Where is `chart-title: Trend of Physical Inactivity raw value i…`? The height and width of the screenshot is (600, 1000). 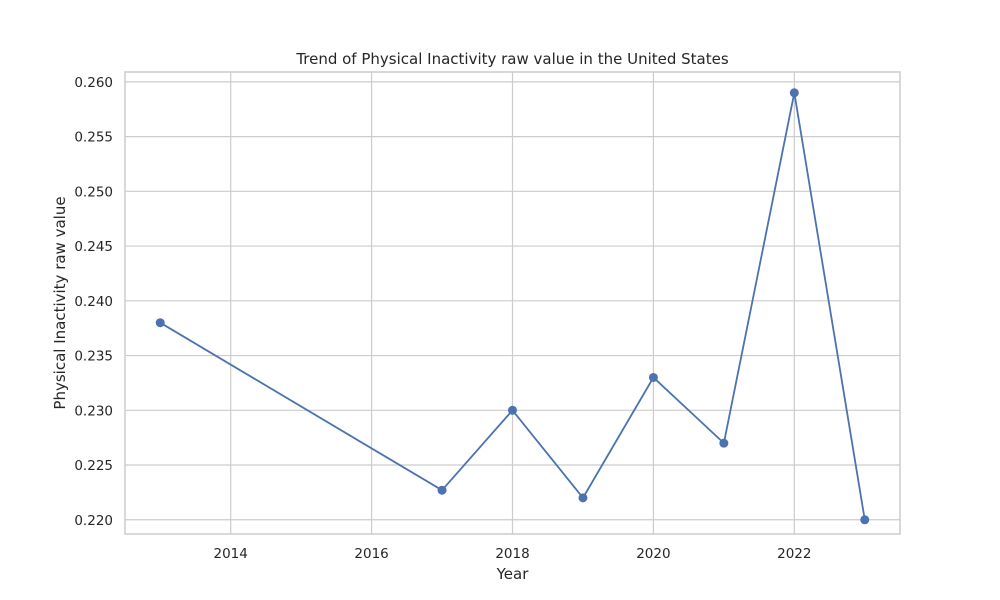
chart-title: Trend of Physical Inactivity raw value i… is located at coordinates (512, 59).